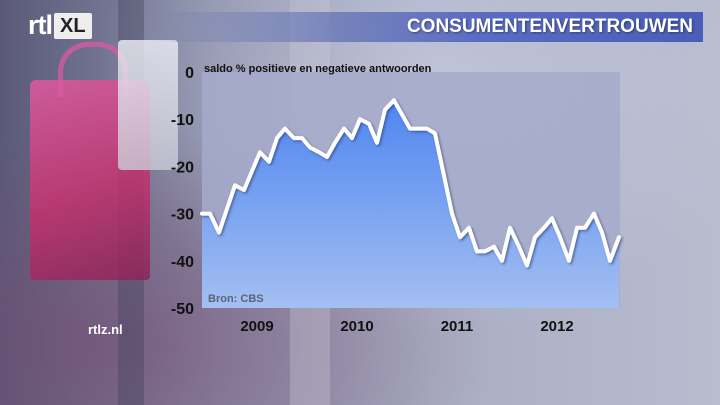 The image size is (720, 405). I want to click on y-tick-label: 0, so click(189, 73).